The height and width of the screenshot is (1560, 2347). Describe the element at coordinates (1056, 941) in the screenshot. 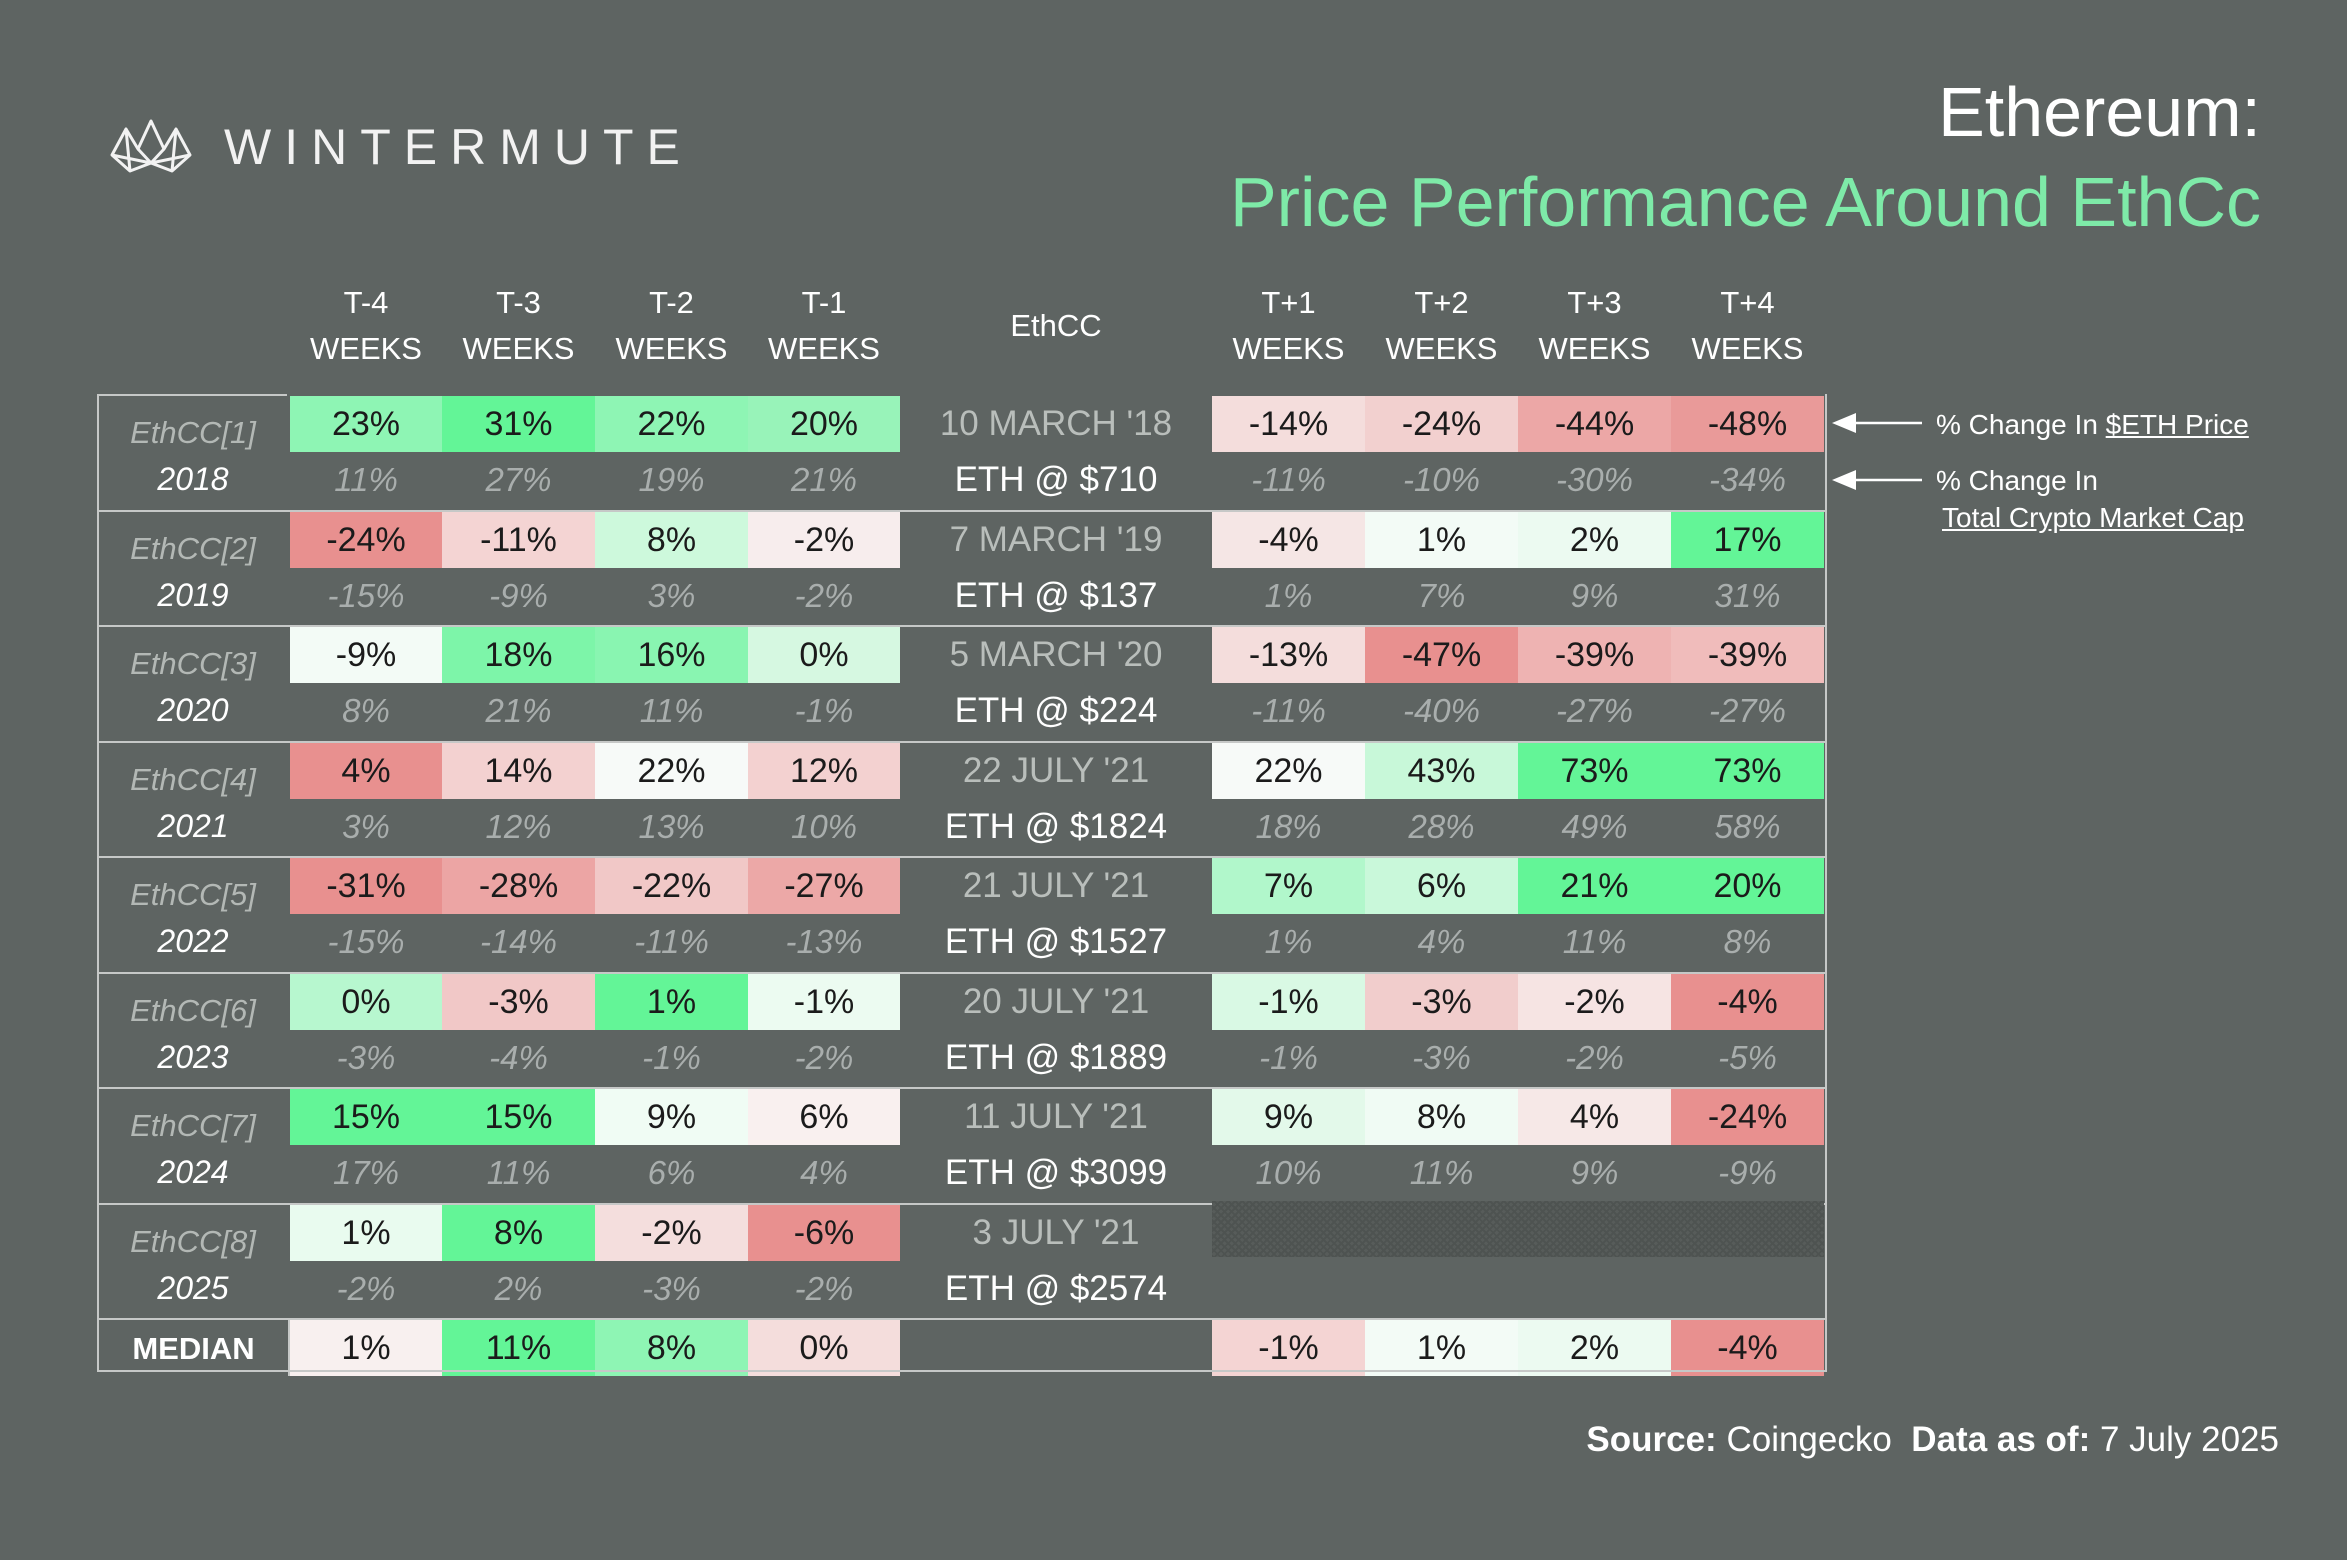

I see `eth-price: ETH @ $1527` at that location.